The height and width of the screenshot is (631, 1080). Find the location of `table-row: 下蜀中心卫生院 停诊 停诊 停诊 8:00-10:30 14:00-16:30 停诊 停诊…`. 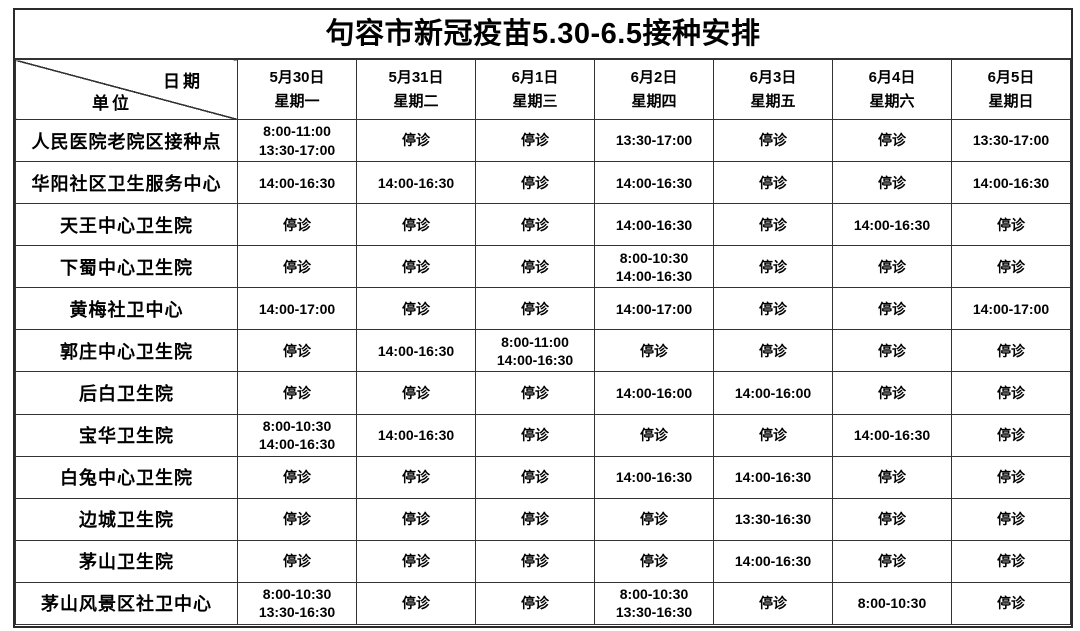

table-row: 下蜀中心卫生院 停诊 停诊 停诊 8:00-10:30 14:00-16:30 停诊 停诊… is located at coordinates (543, 267).